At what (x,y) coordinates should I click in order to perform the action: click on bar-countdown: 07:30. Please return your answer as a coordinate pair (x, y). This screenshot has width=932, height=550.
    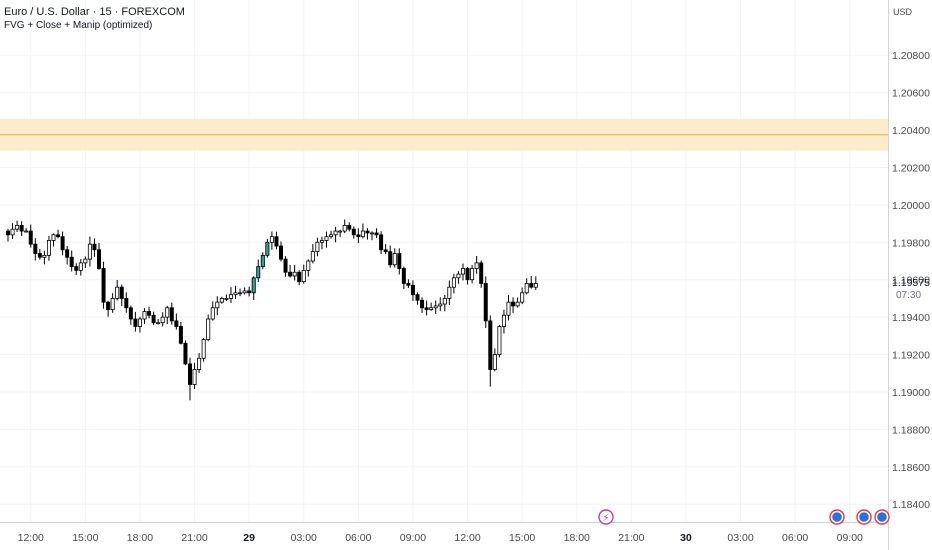
    Looking at the image, I should click on (909, 295).